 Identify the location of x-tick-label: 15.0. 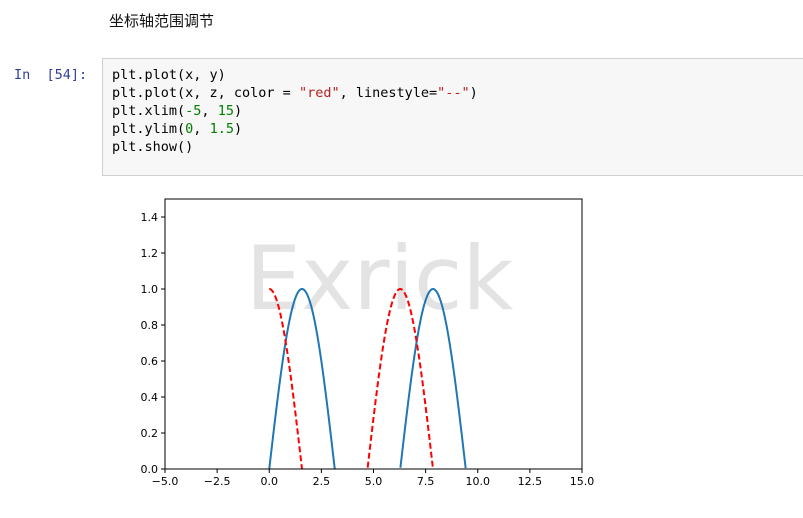
(582, 481).